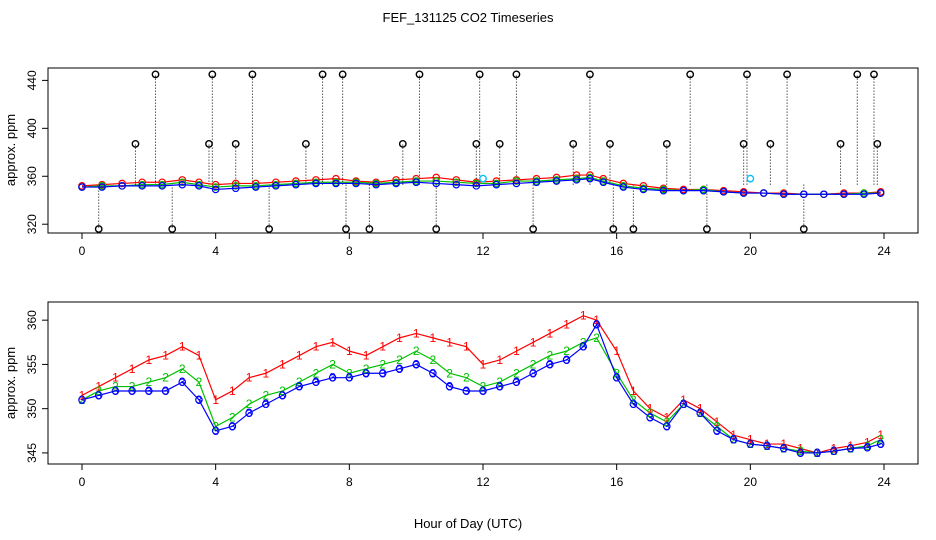 This screenshot has width=936, height=540. Describe the element at coordinates (32, 364) in the screenshot. I see `bottom-y-tick-label: 355` at that location.